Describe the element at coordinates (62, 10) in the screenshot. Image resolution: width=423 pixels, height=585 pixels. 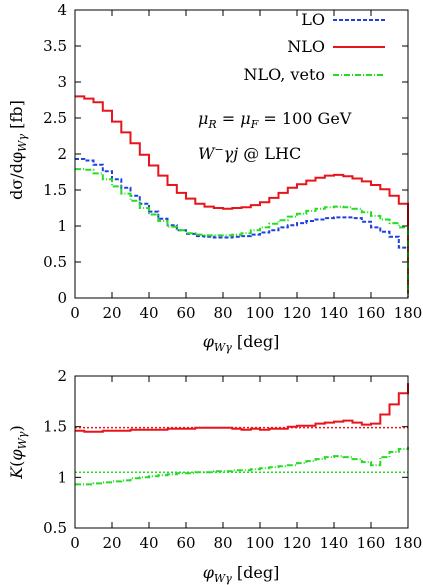
I see `top-y-tick-label: 4` at that location.